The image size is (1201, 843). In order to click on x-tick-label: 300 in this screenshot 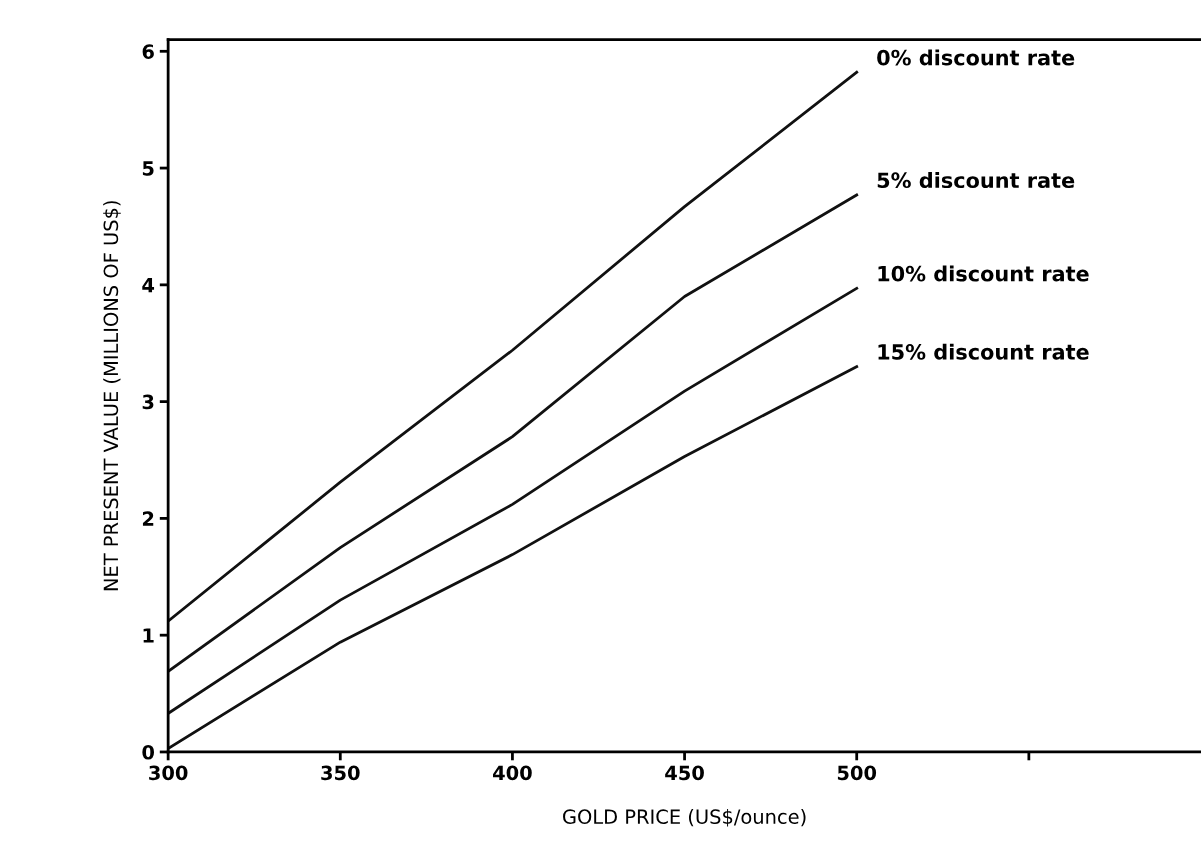, I will do `click(168, 773)`.